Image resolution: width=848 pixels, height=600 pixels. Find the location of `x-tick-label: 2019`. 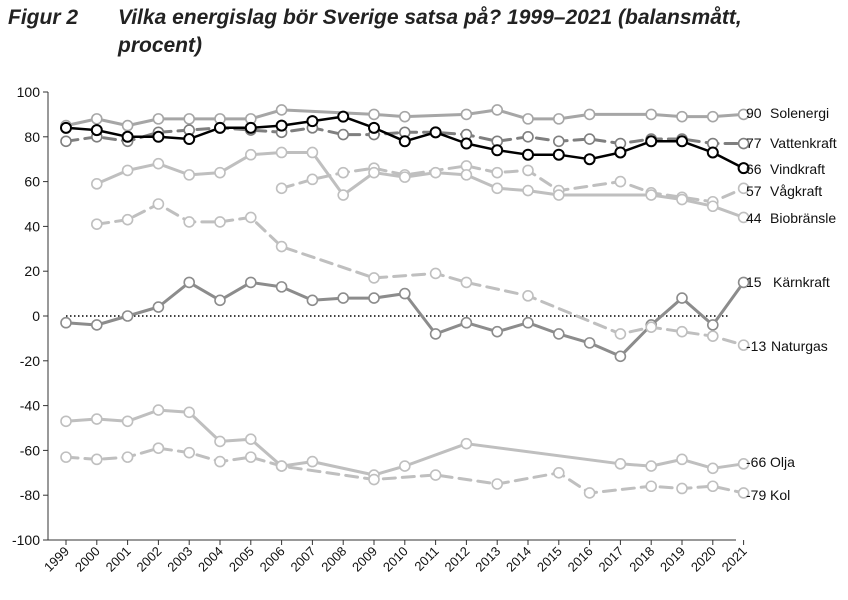

x-tick-label: 2019 is located at coordinates (672, 559).